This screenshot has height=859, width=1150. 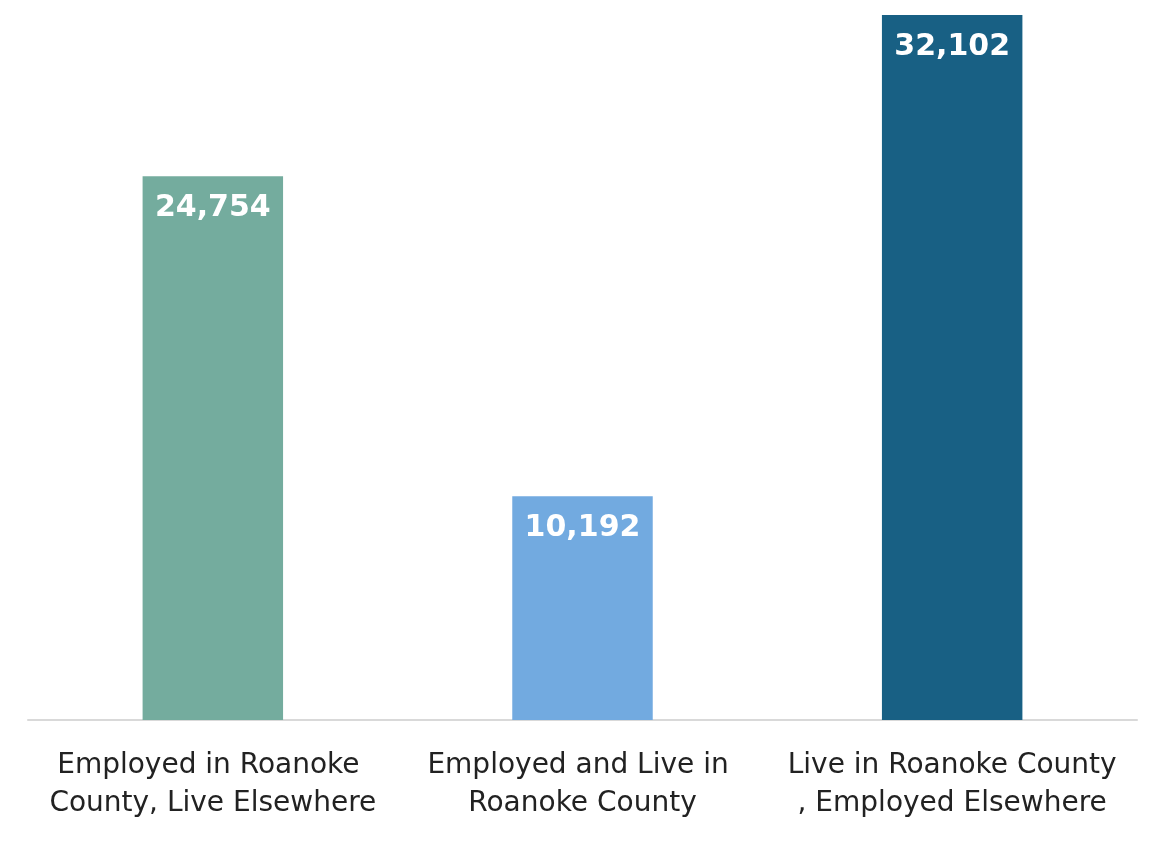 I want to click on x-tick-label: Live in Roanoke County, Employed Elsewhere, so click(x=952, y=782).